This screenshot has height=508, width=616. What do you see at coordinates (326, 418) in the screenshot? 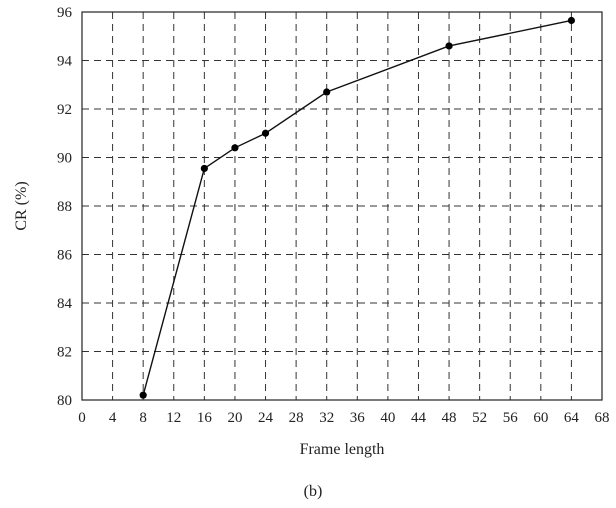
I see `x-tick-label: 32` at bounding box center [326, 418].